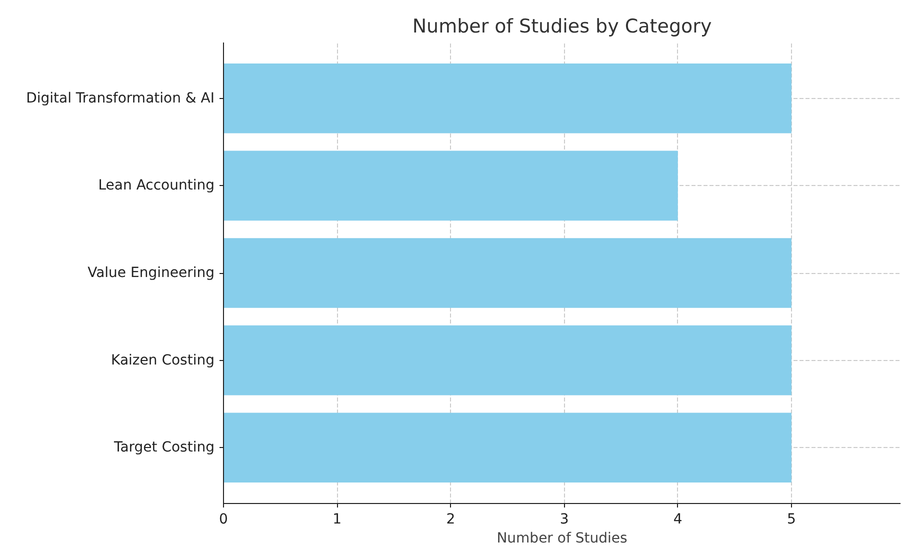 Image resolution: width=901 pixels, height=549 pixels. What do you see at coordinates (562, 27) in the screenshot?
I see `chart-title: Number of Studies by Category` at bounding box center [562, 27].